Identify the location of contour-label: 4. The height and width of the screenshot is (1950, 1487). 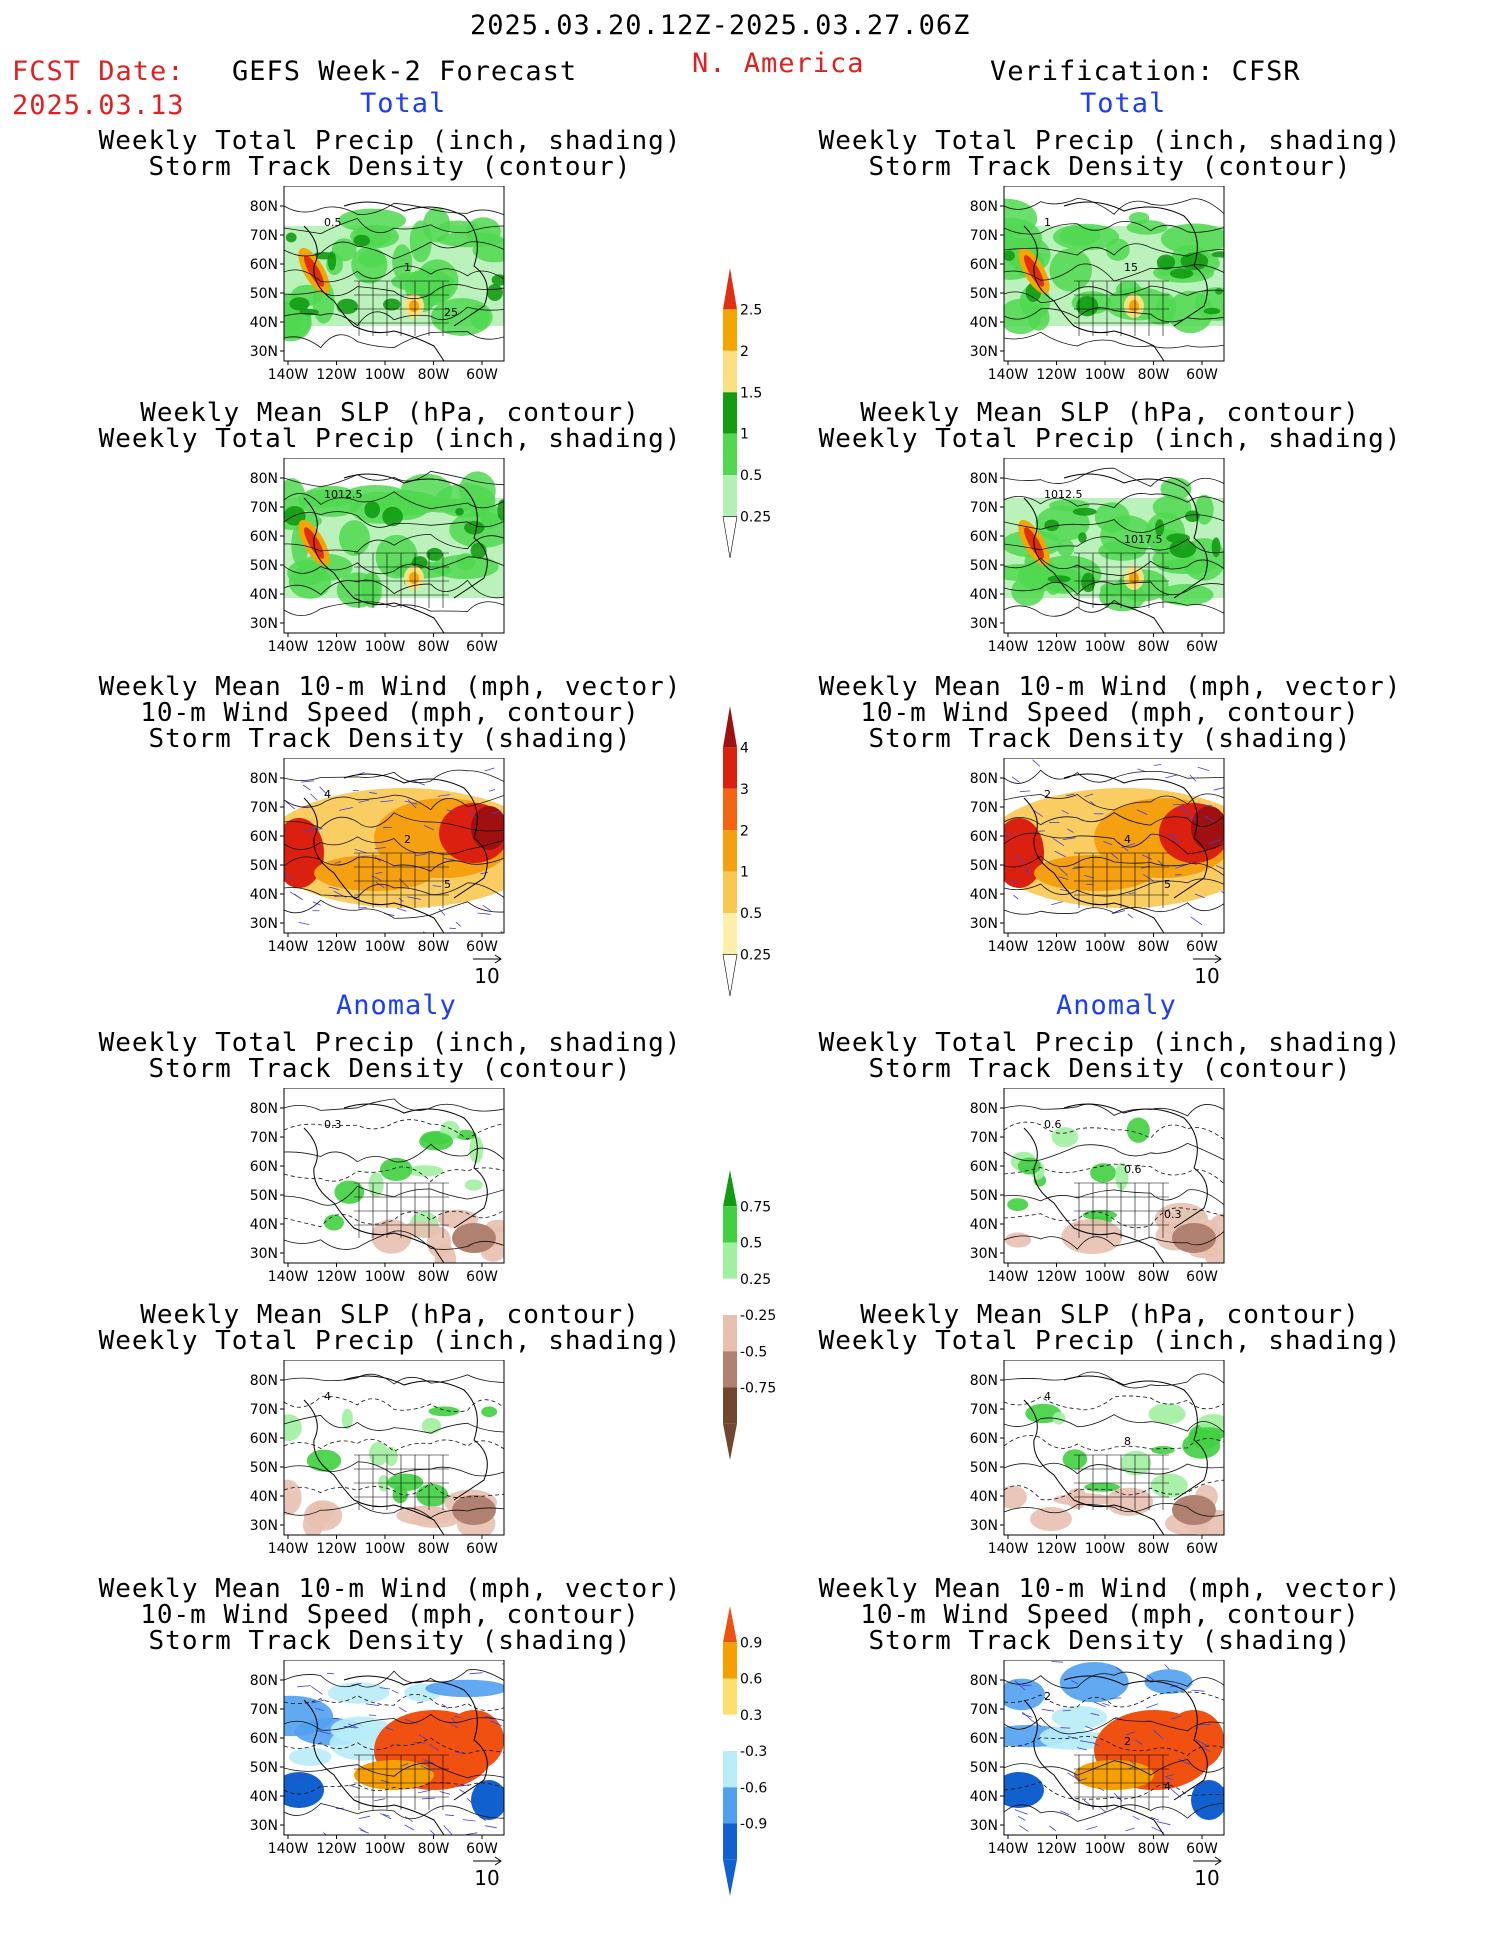
(1167, 1786).